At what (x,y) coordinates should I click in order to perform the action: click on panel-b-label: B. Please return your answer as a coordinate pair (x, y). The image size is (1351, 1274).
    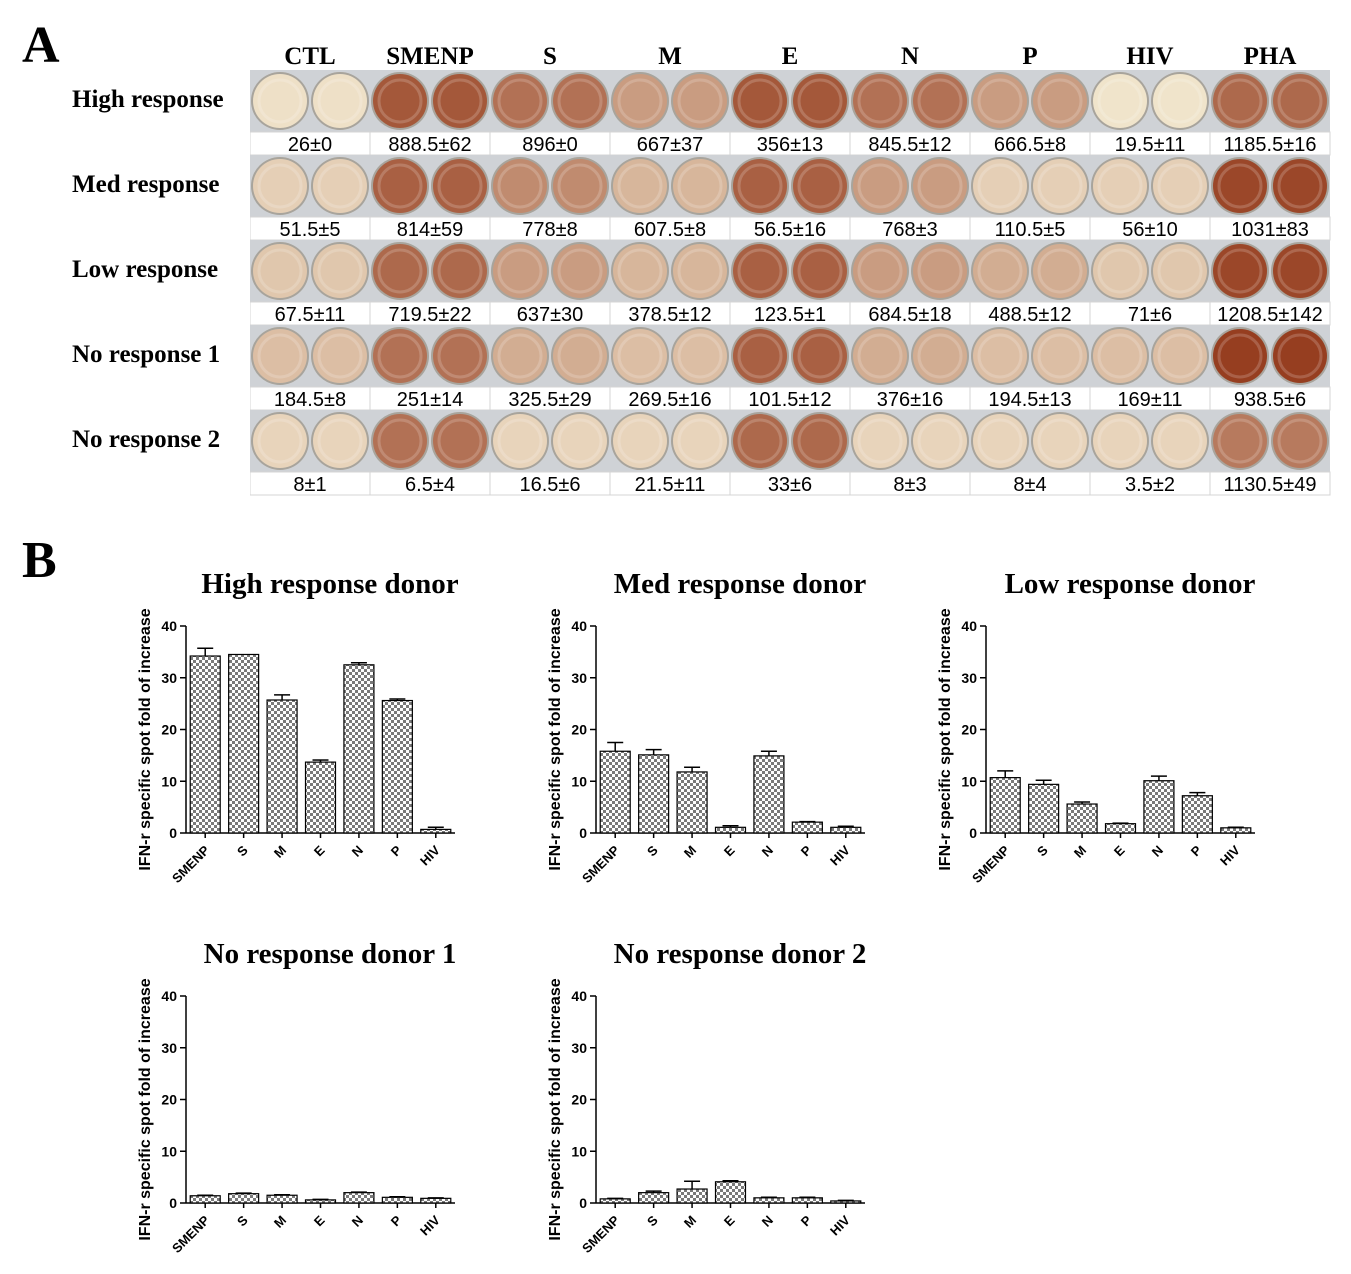
    Looking at the image, I should click on (39, 560).